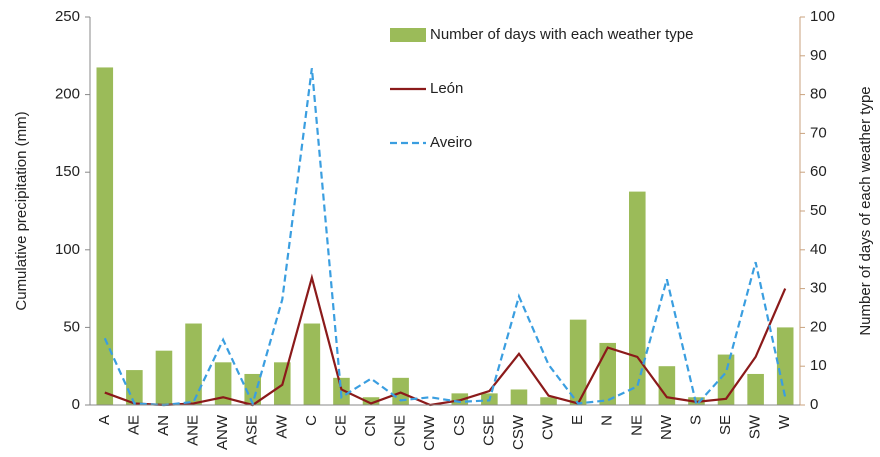 The width and height of the screenshot is (880, 457). What do you see at coordinates (446, 88) in the screenshot?
I see `legend-label: León` at bounding box center [446, 88].